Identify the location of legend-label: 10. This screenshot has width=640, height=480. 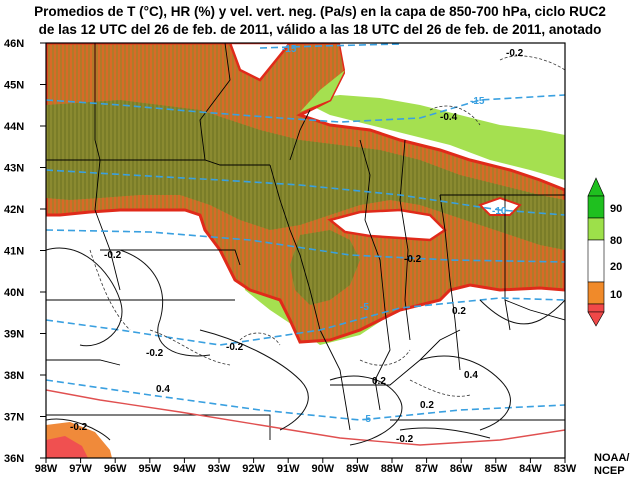
(616, 295).